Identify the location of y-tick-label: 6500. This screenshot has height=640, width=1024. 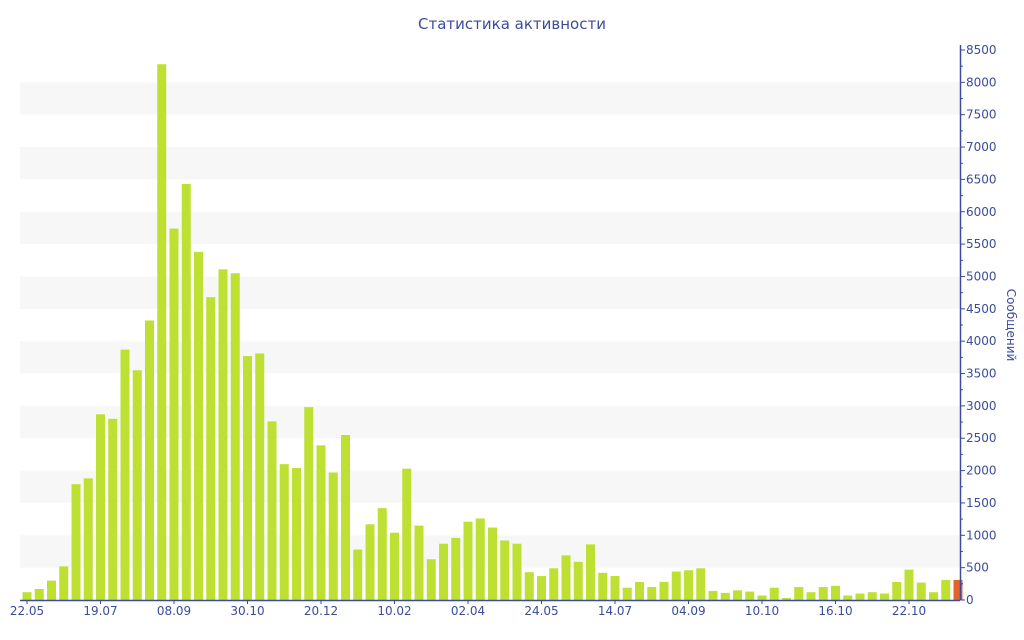
(981, 179).